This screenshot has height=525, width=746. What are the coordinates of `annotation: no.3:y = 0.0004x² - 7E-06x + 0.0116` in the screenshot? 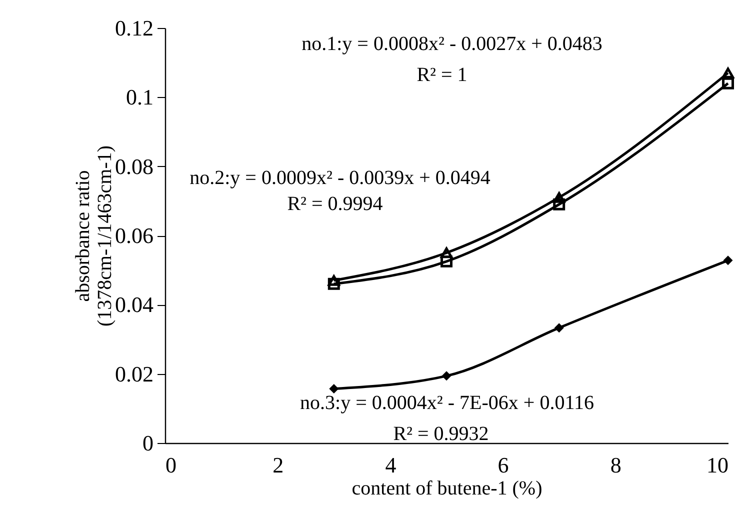 It's located at (447, 403).